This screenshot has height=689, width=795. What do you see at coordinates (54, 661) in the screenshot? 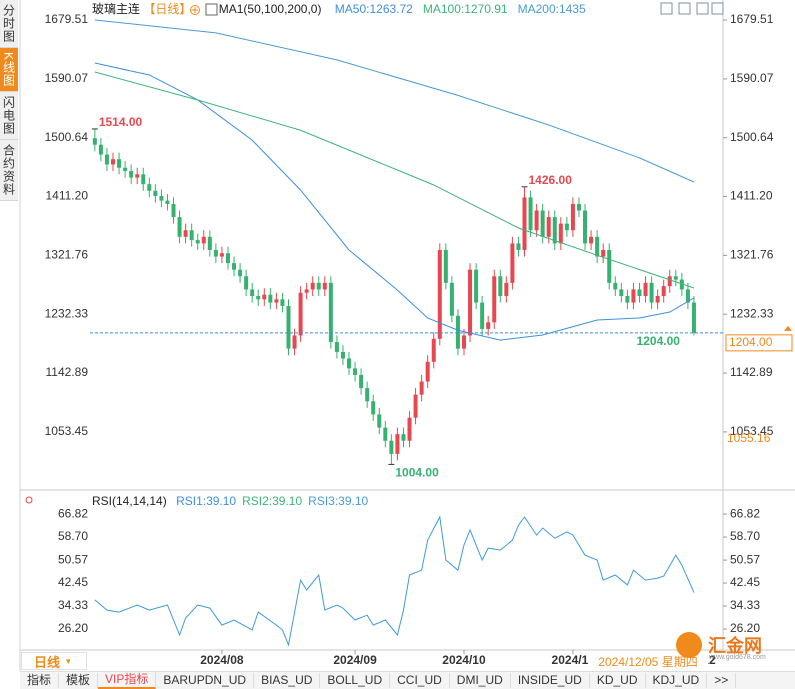
I see `period-tab: 日线 ▾` at bounding box center [54, 661].